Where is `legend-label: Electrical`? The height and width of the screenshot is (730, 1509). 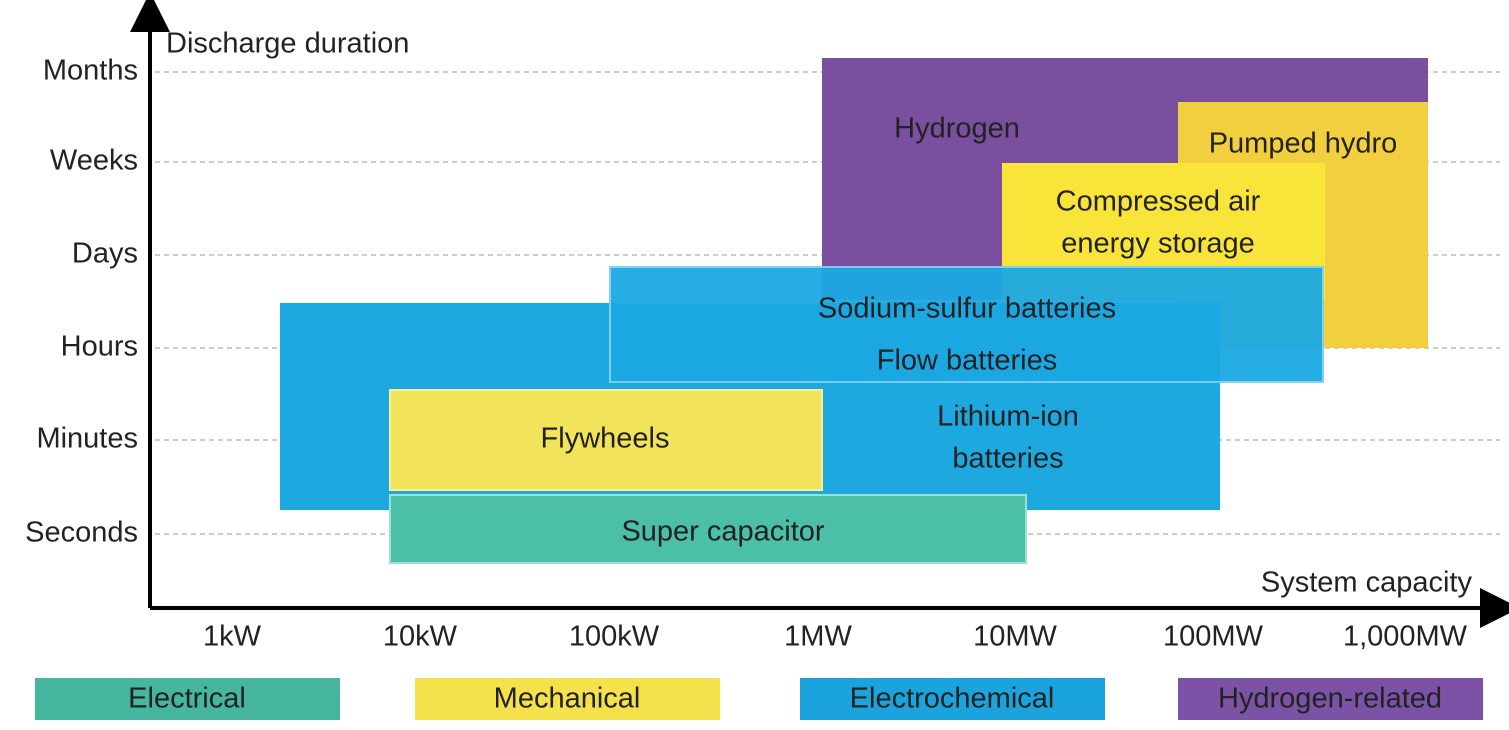 legend-label: Electrical is located at coordinates (187, 699).